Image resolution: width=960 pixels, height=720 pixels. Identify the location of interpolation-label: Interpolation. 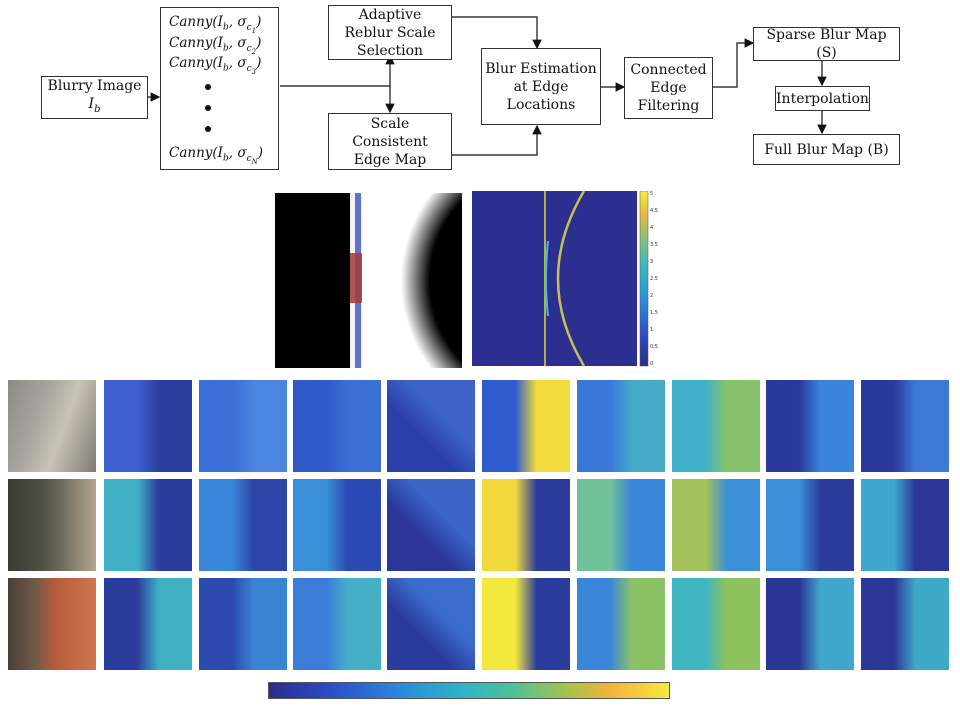
(822, 98).